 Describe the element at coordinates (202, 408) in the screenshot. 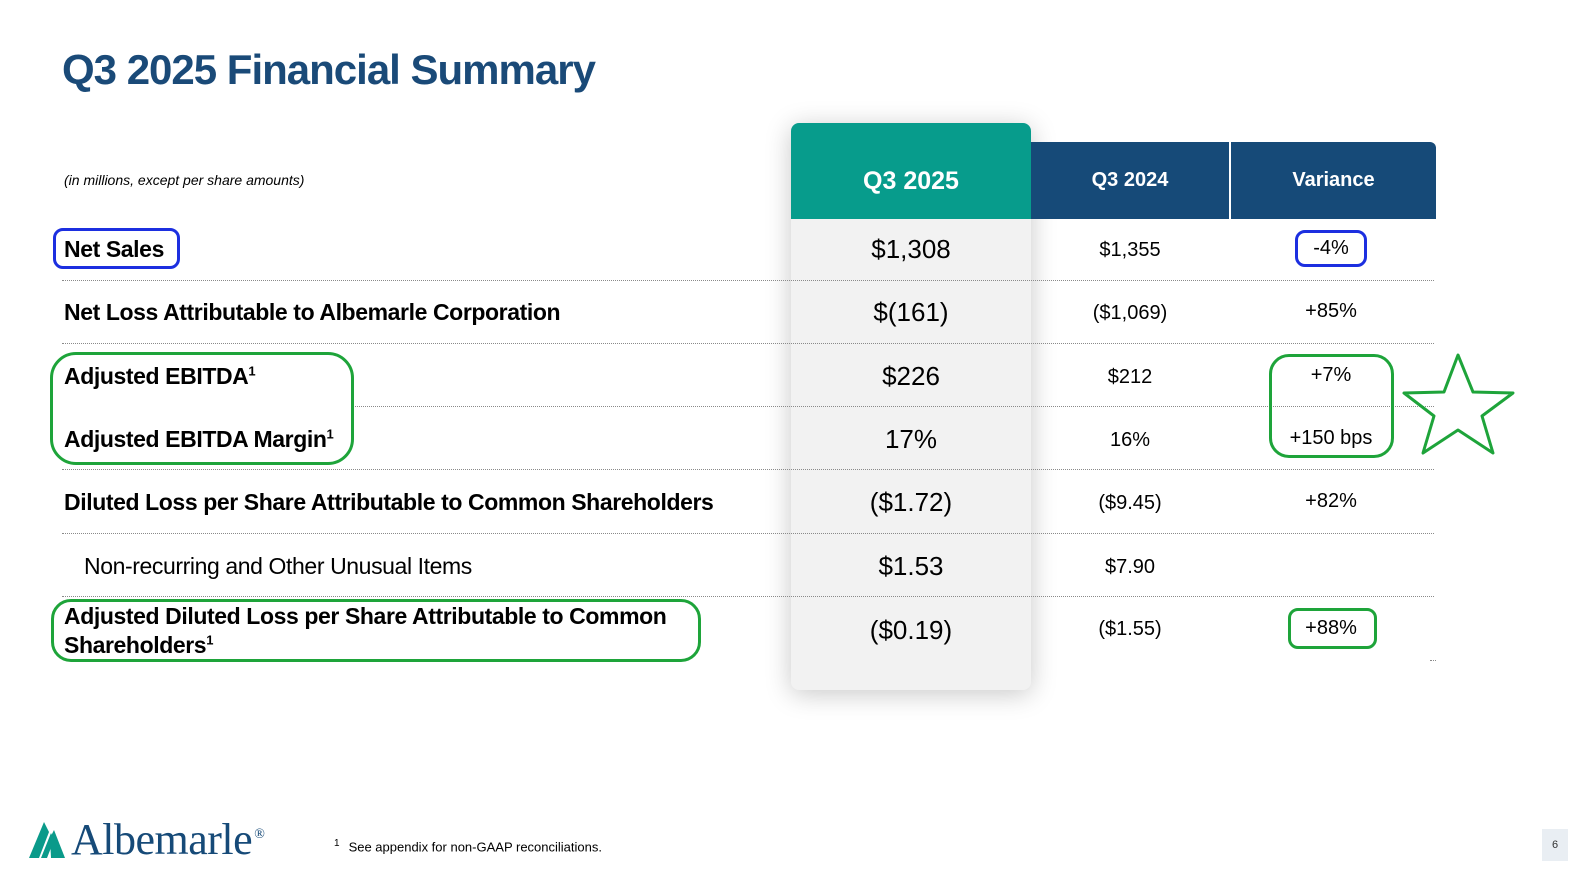

I see `ebitda-labels-highlight-oval` at that location.